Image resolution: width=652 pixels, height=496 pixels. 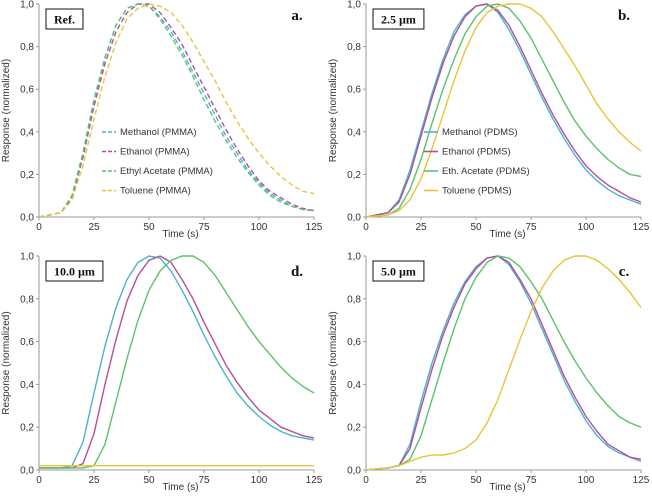 I want to click on legend-entry: Ethanol (PMMA), so click(x=155, y=152).